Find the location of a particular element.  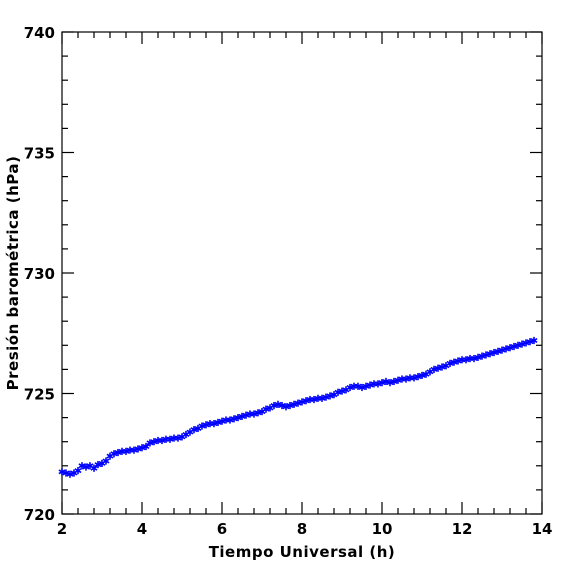

x-tick-label: 14 is located at coordinates (542, 529).